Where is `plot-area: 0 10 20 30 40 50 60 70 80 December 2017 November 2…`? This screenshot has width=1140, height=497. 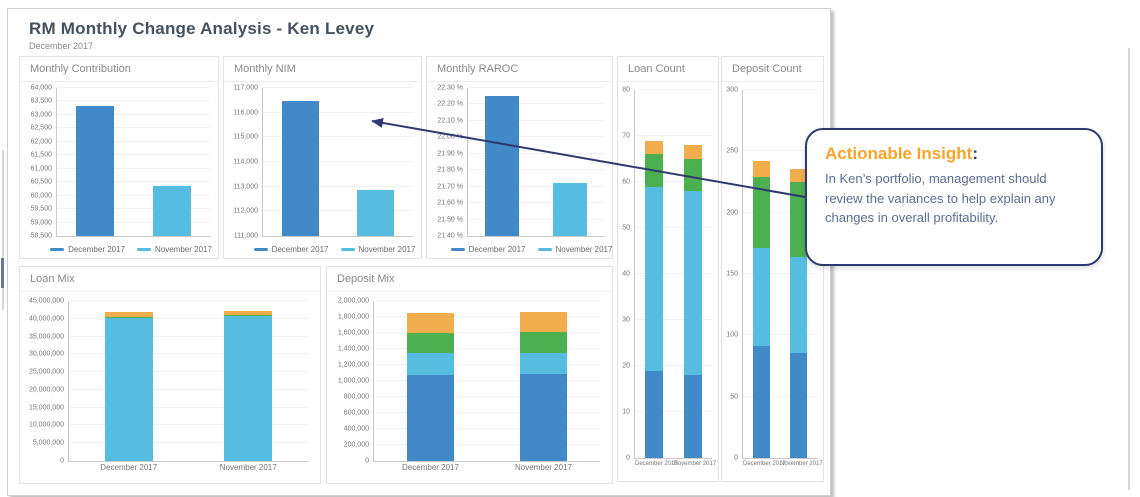 plot-area: 0 10 20 30 40 50 60 70 80 December 2017 November 2… is located at coordinates (669, 277).